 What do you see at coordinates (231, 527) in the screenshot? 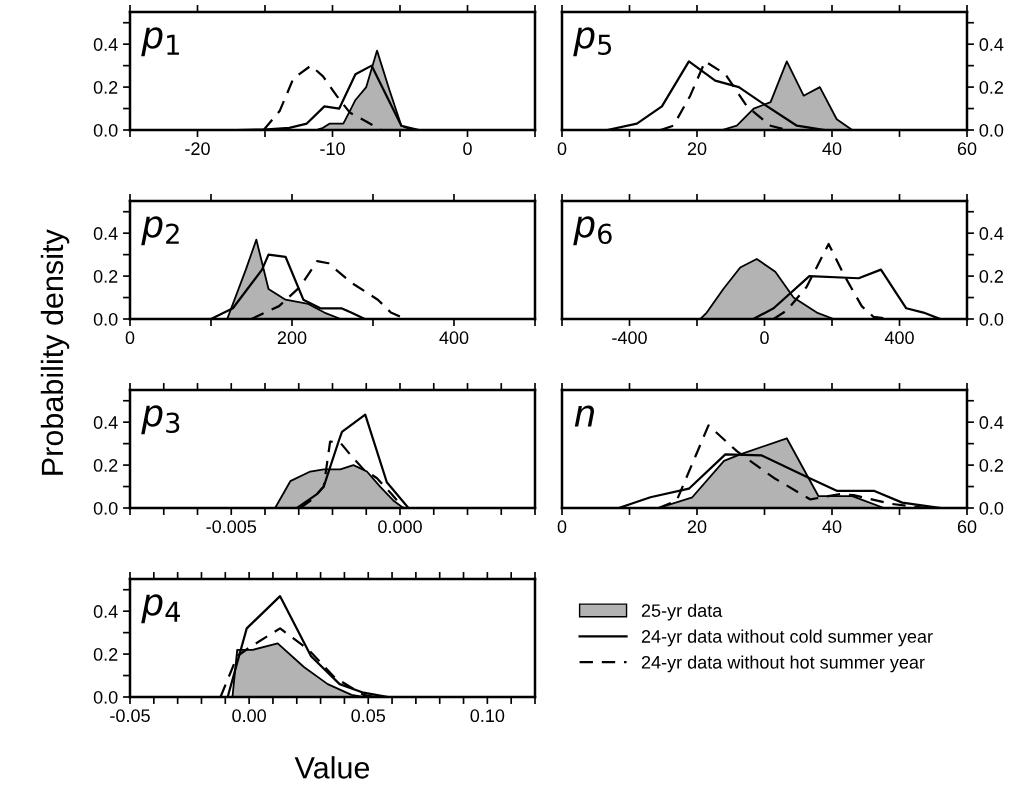
I see `x-tick-label: -0.005` at bounding box center [231, 527].